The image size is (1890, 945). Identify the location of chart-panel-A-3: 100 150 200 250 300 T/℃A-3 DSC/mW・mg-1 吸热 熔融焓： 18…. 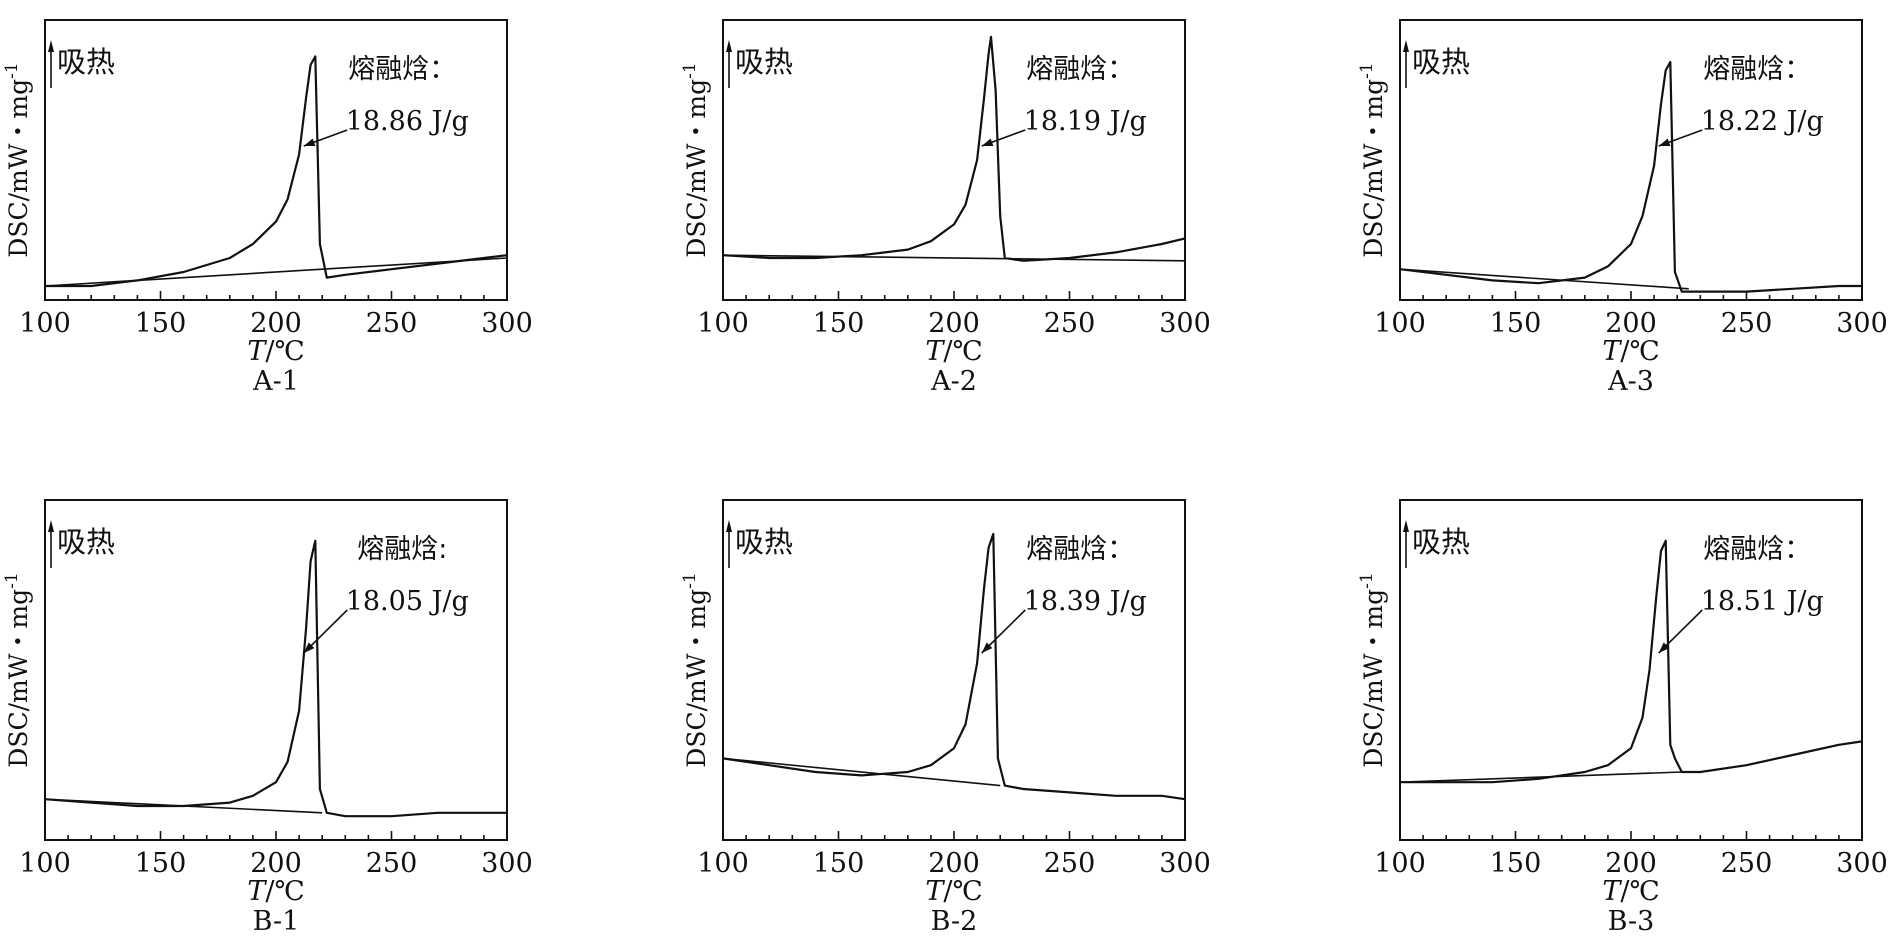
(1622, 208).